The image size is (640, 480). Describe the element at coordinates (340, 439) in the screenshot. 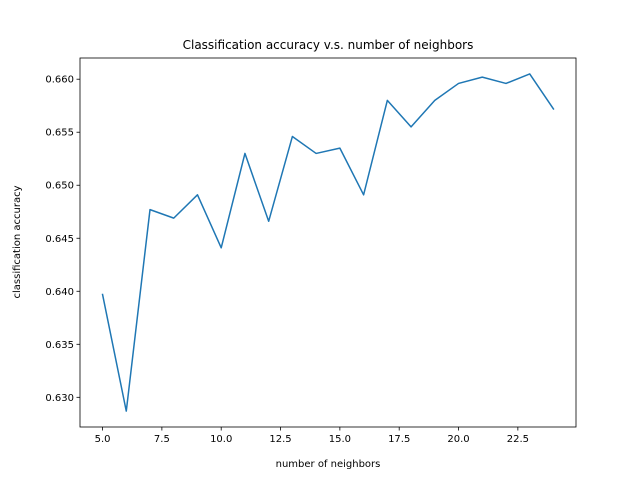

I see `x-tick-label: 15.0` at that location.